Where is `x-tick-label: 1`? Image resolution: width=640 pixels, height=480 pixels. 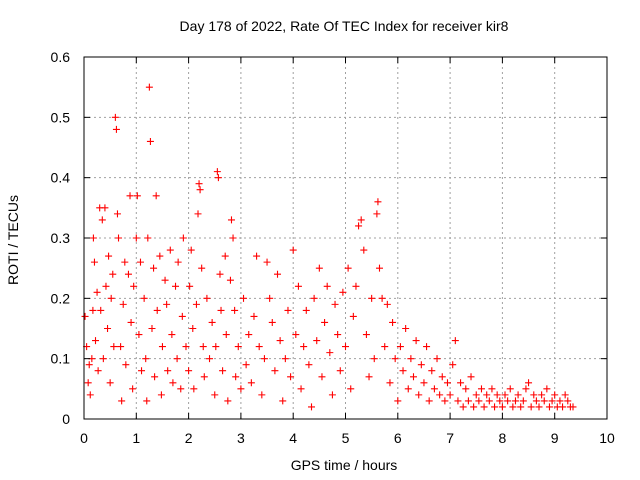 x-tick-label: 1 is located at coordinates (136, 438).